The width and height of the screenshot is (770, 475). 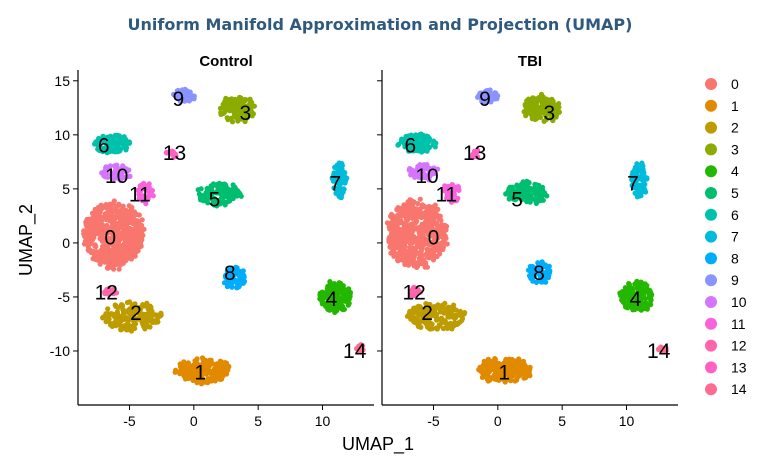 What do you see at coordinates (427, 313) in the screenshot?
I see `cluster-label-2: 2` at bounding box center [427, 313].